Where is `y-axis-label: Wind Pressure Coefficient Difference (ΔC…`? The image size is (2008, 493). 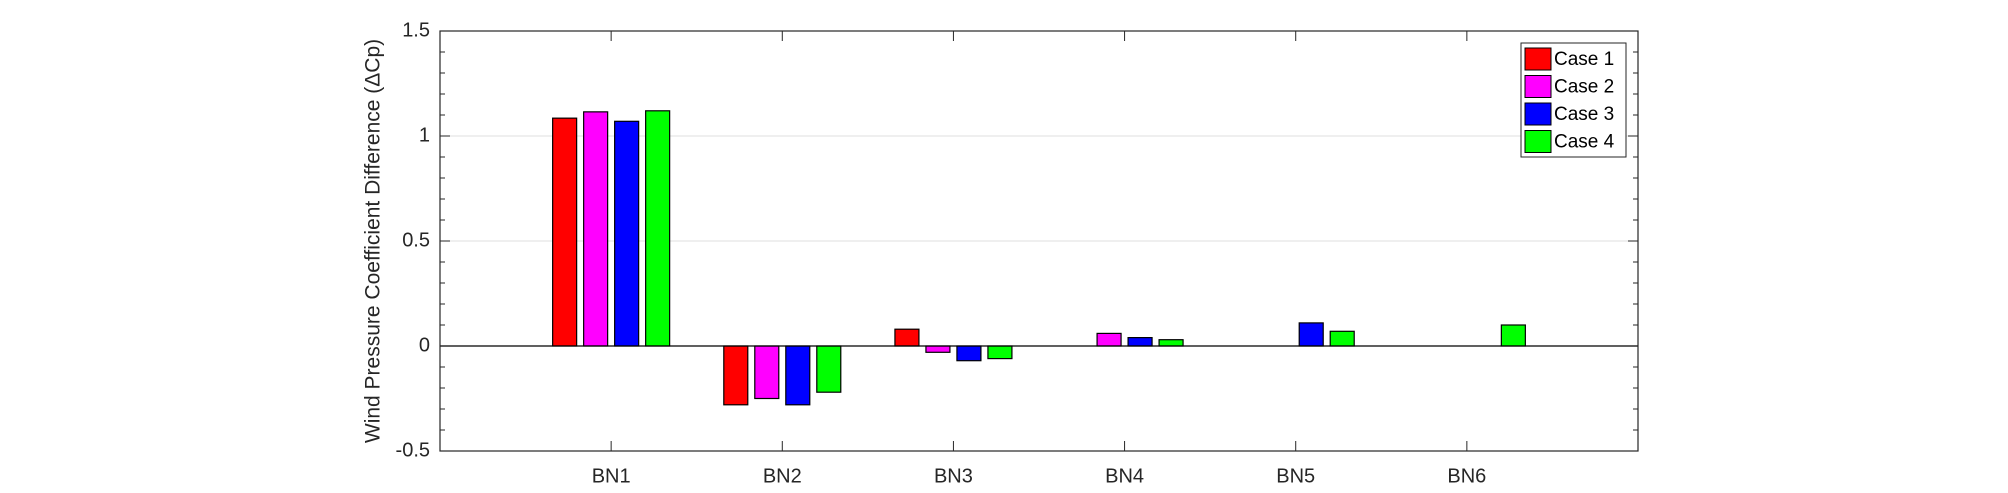 y-axis-label: Wind Pressure Coefficient Difference (ΔC… is located at coordinates (373, 241).